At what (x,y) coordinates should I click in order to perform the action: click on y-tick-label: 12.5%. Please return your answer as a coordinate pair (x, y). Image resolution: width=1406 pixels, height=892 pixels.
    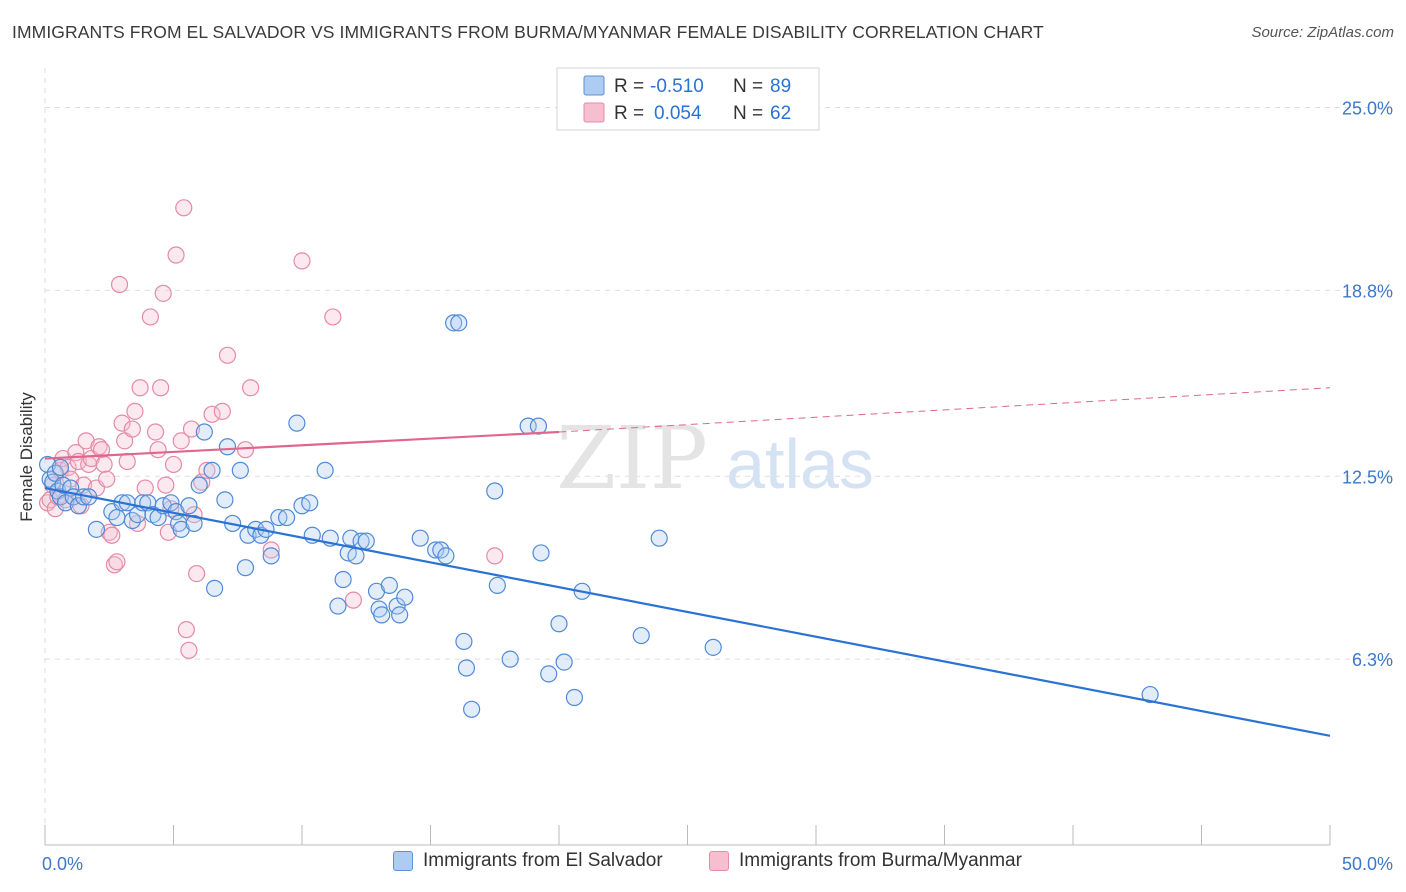
    Looking at the image, I should click on (1367, 477).